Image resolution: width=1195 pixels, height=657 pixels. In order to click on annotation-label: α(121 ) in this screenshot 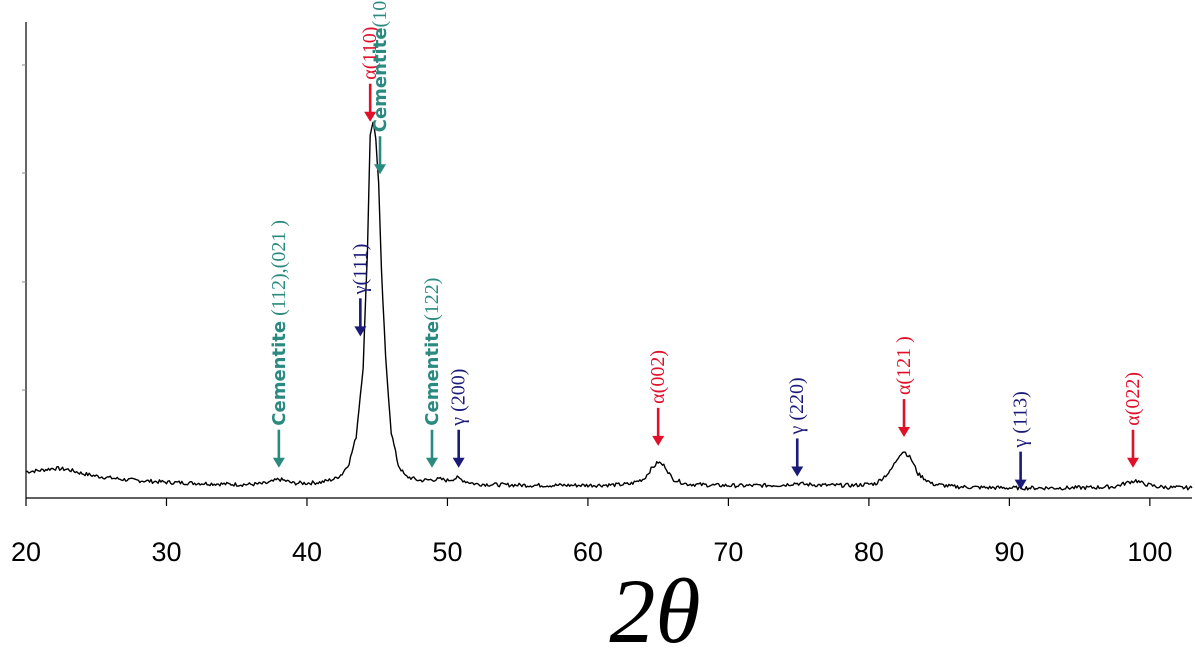, I will do `click(904, 365)`.